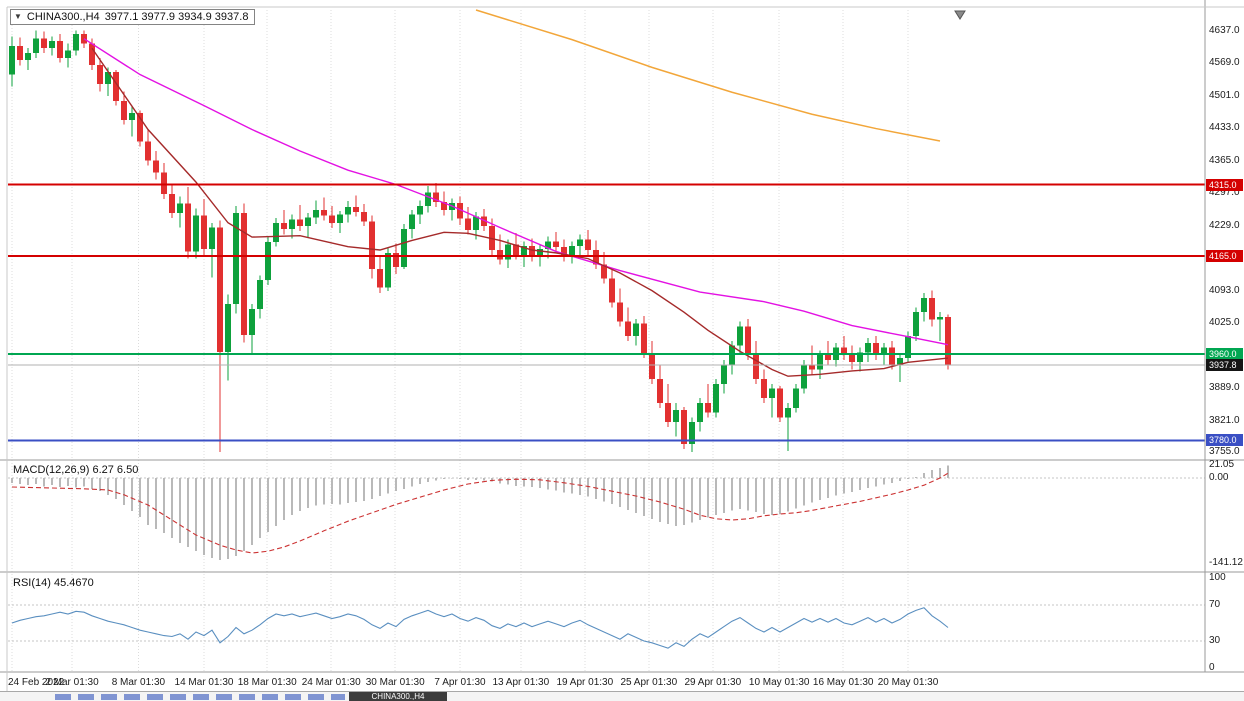 The height and width of the screenshot is (701, 1244). Describe the element at coordinates (176, 17) in the screenshot. I see `ohlc-values: 3977.1 3977.9 3934.9 3937.8` at that location.